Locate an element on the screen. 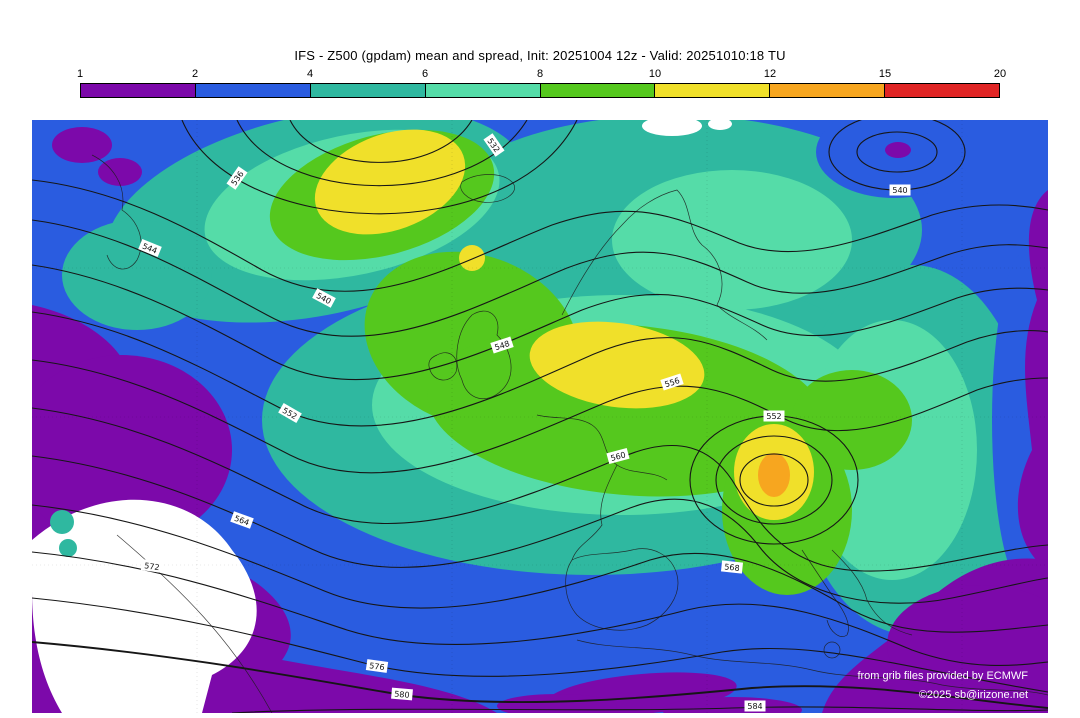 Image resolution: width=1080 pixels, height=718 pixels. contour-label: 568 is located at coordinates (732, 567).